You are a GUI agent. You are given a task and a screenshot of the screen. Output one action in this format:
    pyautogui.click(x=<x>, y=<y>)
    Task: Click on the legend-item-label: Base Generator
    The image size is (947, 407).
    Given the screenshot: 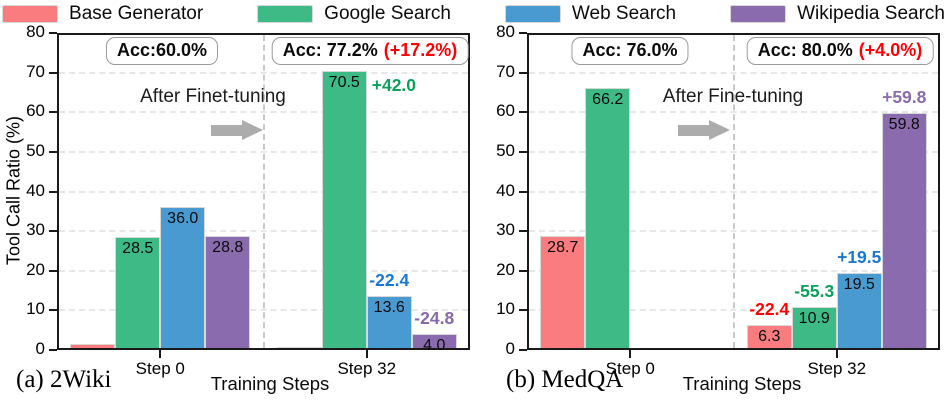 What is the action you would take?
    pyautogui.click(x=136, y=13)
    